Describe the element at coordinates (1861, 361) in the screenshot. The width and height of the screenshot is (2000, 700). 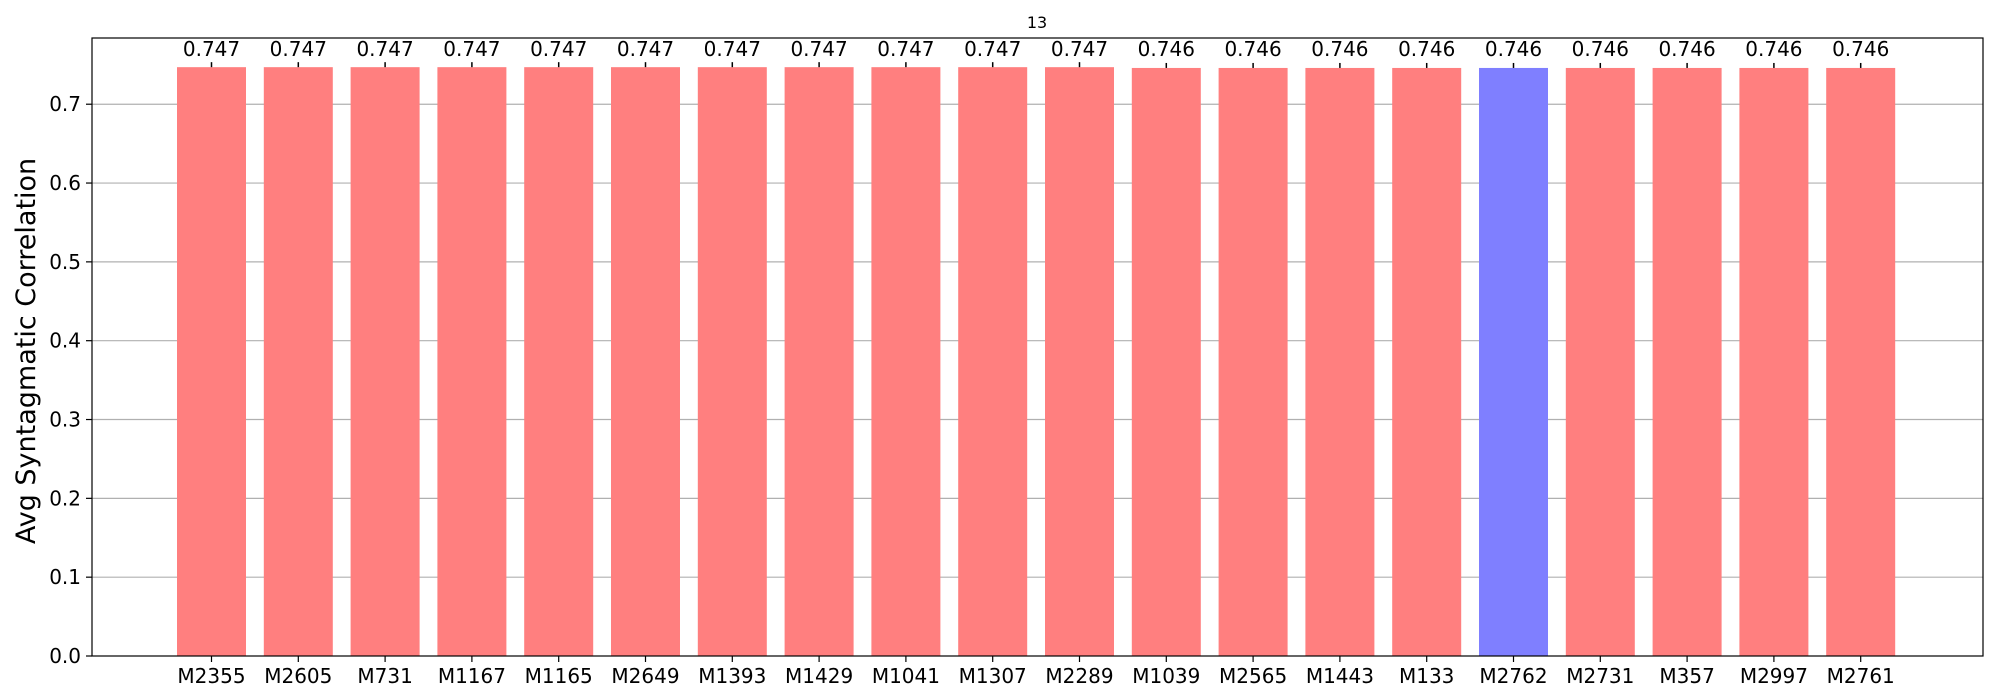
I see `bar-m2761` at that location.